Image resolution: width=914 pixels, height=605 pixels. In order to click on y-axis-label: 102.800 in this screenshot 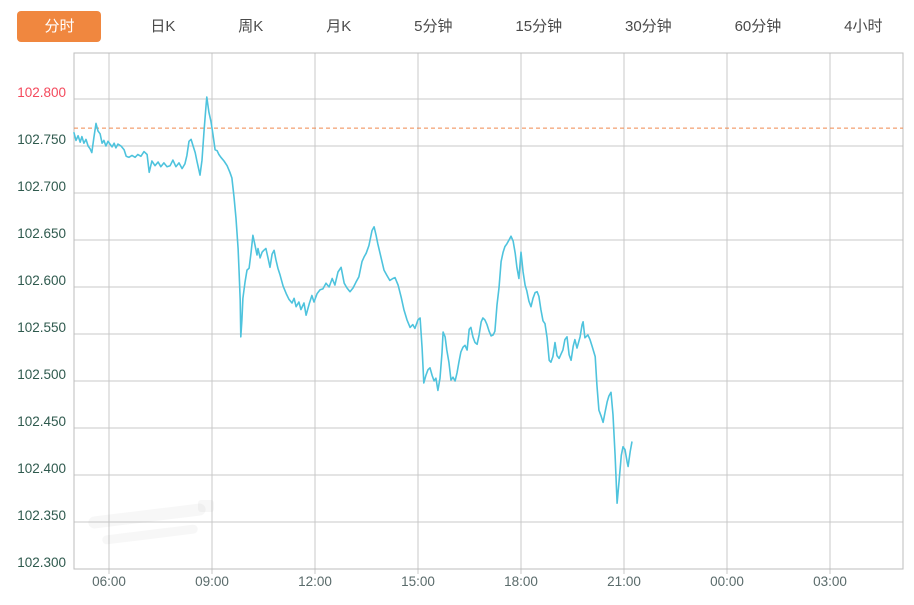, I will do `click(41, 92)`.